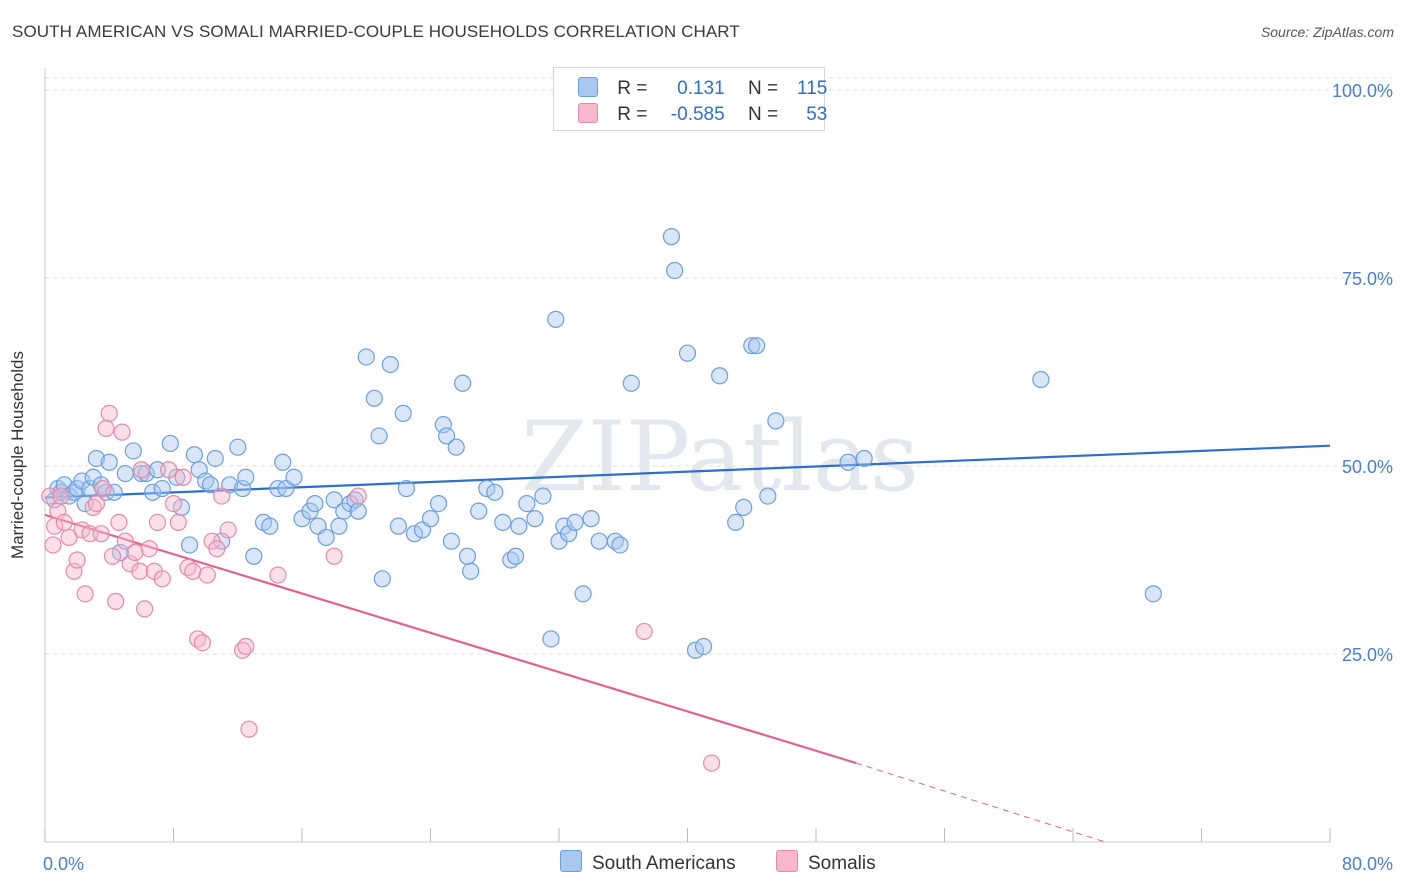  I want to click on y-tick-label: 100.0%, so click(1362, 91).